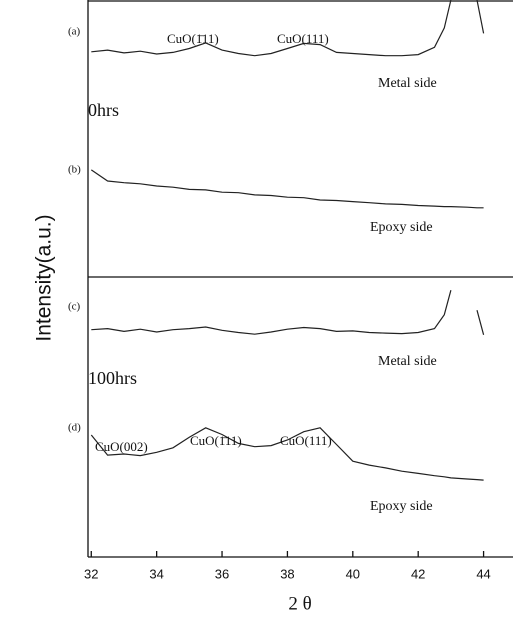  What do you see at coordinates (418, 573) in the screenshot?
I see `x-tick-label: 42` at bounding box center [418, 573].